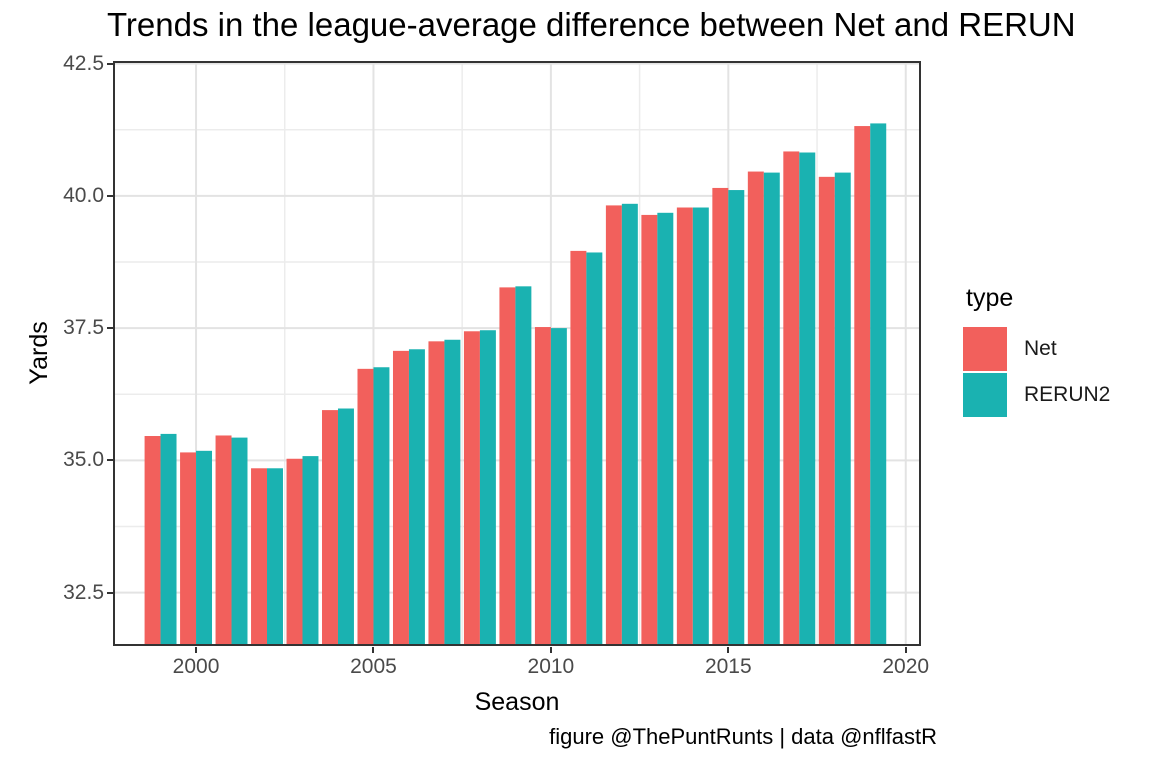 Image resolution: width=1152 pixels, height=768 pixels. What do you see at coordinates (842, 409) in the screenshot?
I see `bar-rerun2-2018` at bounding box center [842, 409].